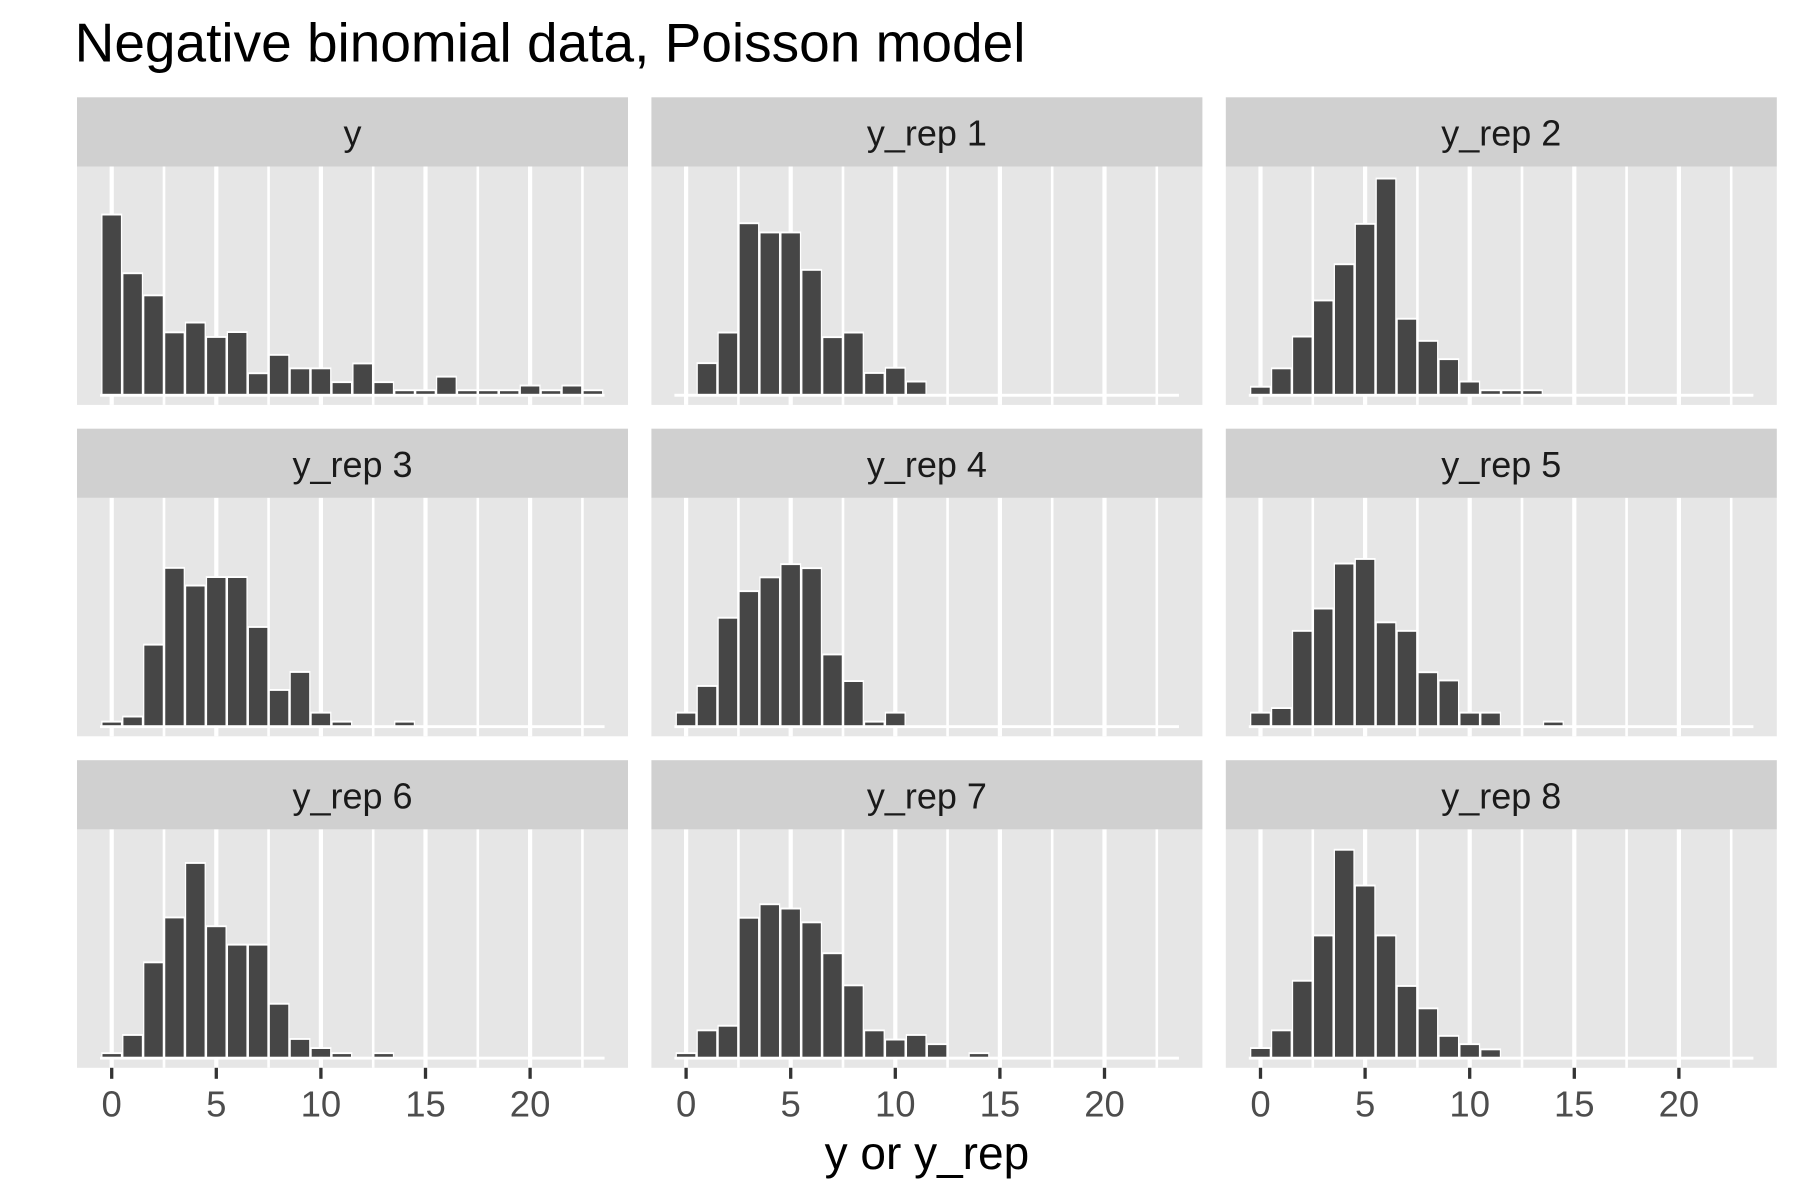 Image resolution: width=1800 pixels, height=1200 pixels. Describe the element at coordinates (927, 1153) in the screenshot. I see `svg-text: y or y_rep` at that location.